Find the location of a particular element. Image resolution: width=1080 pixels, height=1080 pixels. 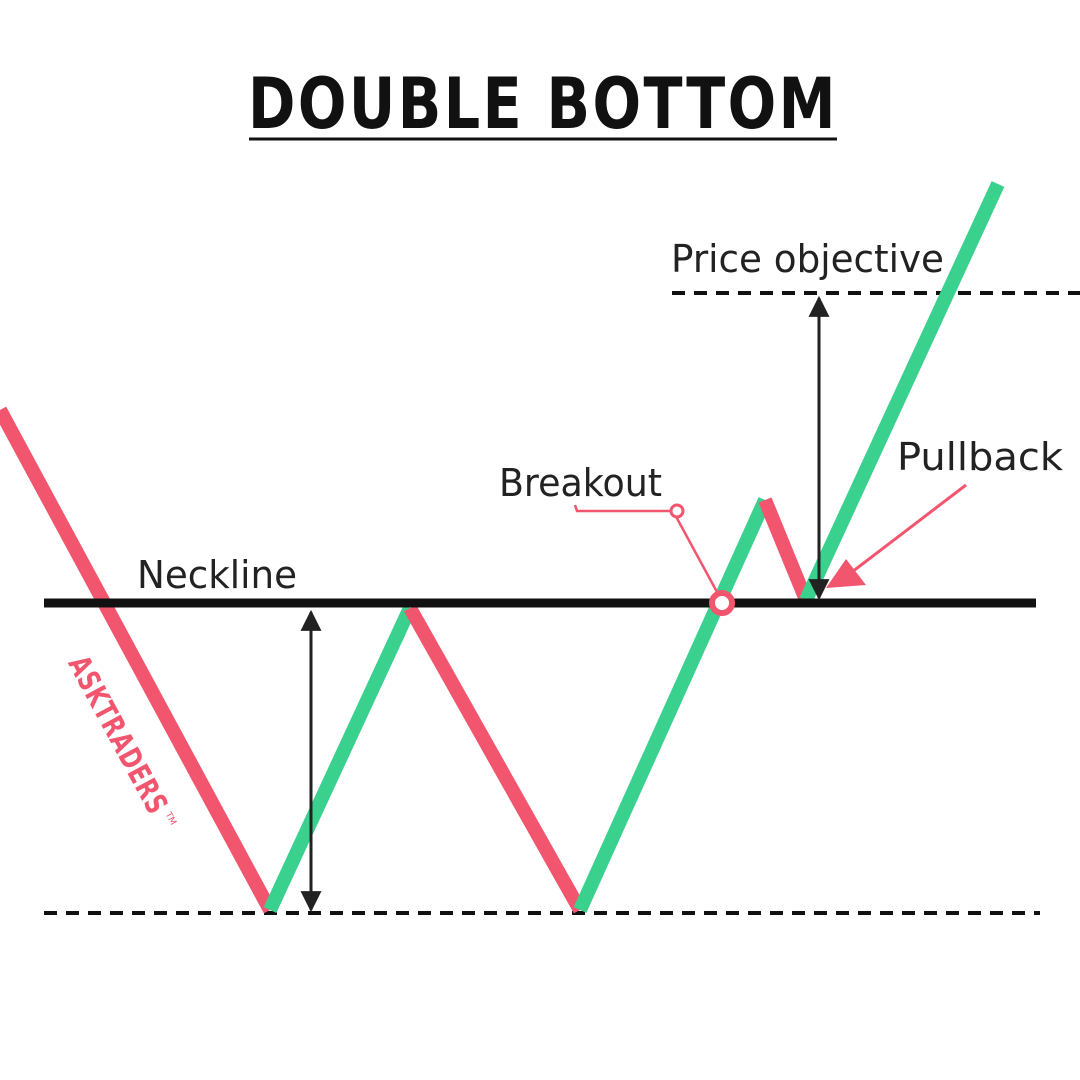

logo-backdrop is located at coordinates (120, 735).